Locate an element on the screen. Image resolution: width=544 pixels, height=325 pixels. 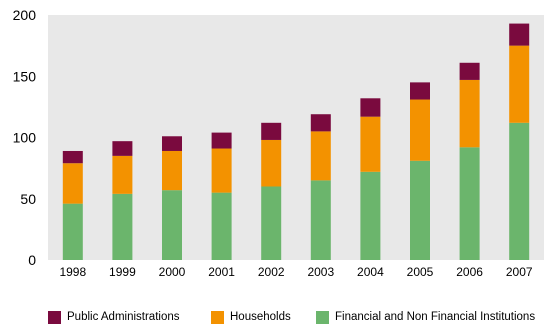
x-axis: 1998 1999 2000 2001 2002 2003 2004 2005 2006 2007 is located at coordinates (295, 272).